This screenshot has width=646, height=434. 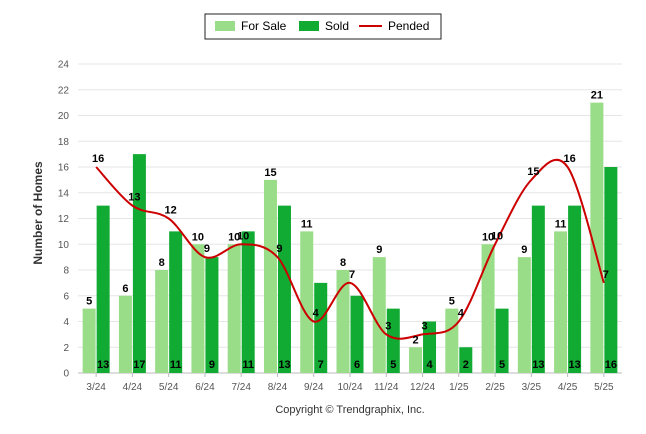 What do you see at coordinates (66, 322) in the screenshot?
I see `y-tick-label: 4` at bounding box center [66, 322].